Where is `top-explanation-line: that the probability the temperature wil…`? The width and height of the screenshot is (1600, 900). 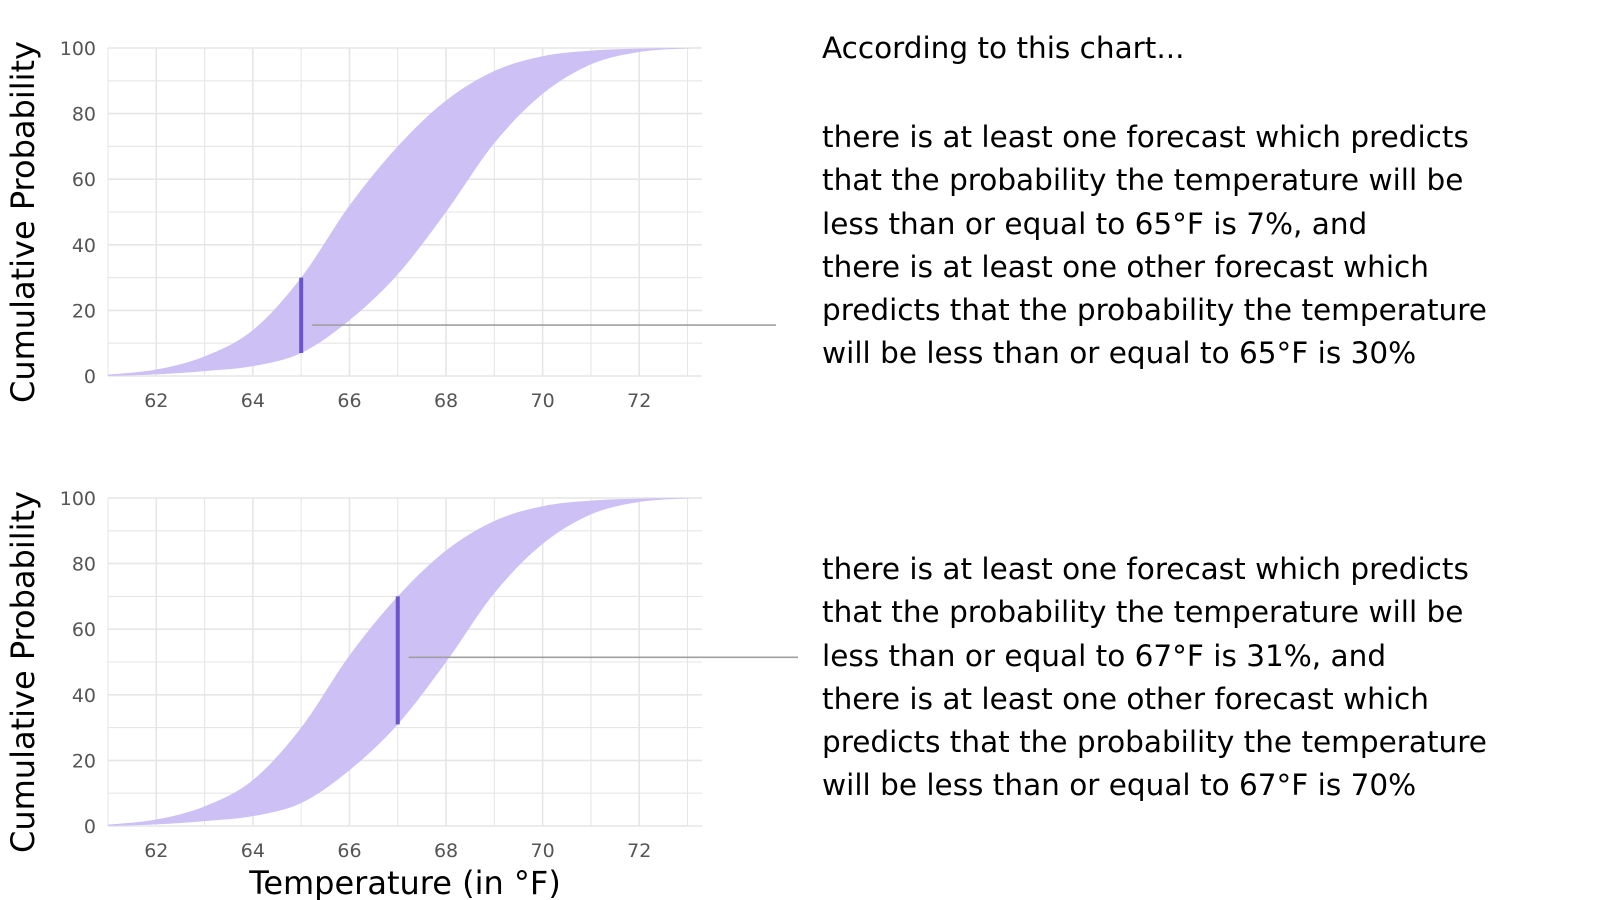
top-explanation-line: that the probability the temperature wil… is located at coordinates (1143, 180).